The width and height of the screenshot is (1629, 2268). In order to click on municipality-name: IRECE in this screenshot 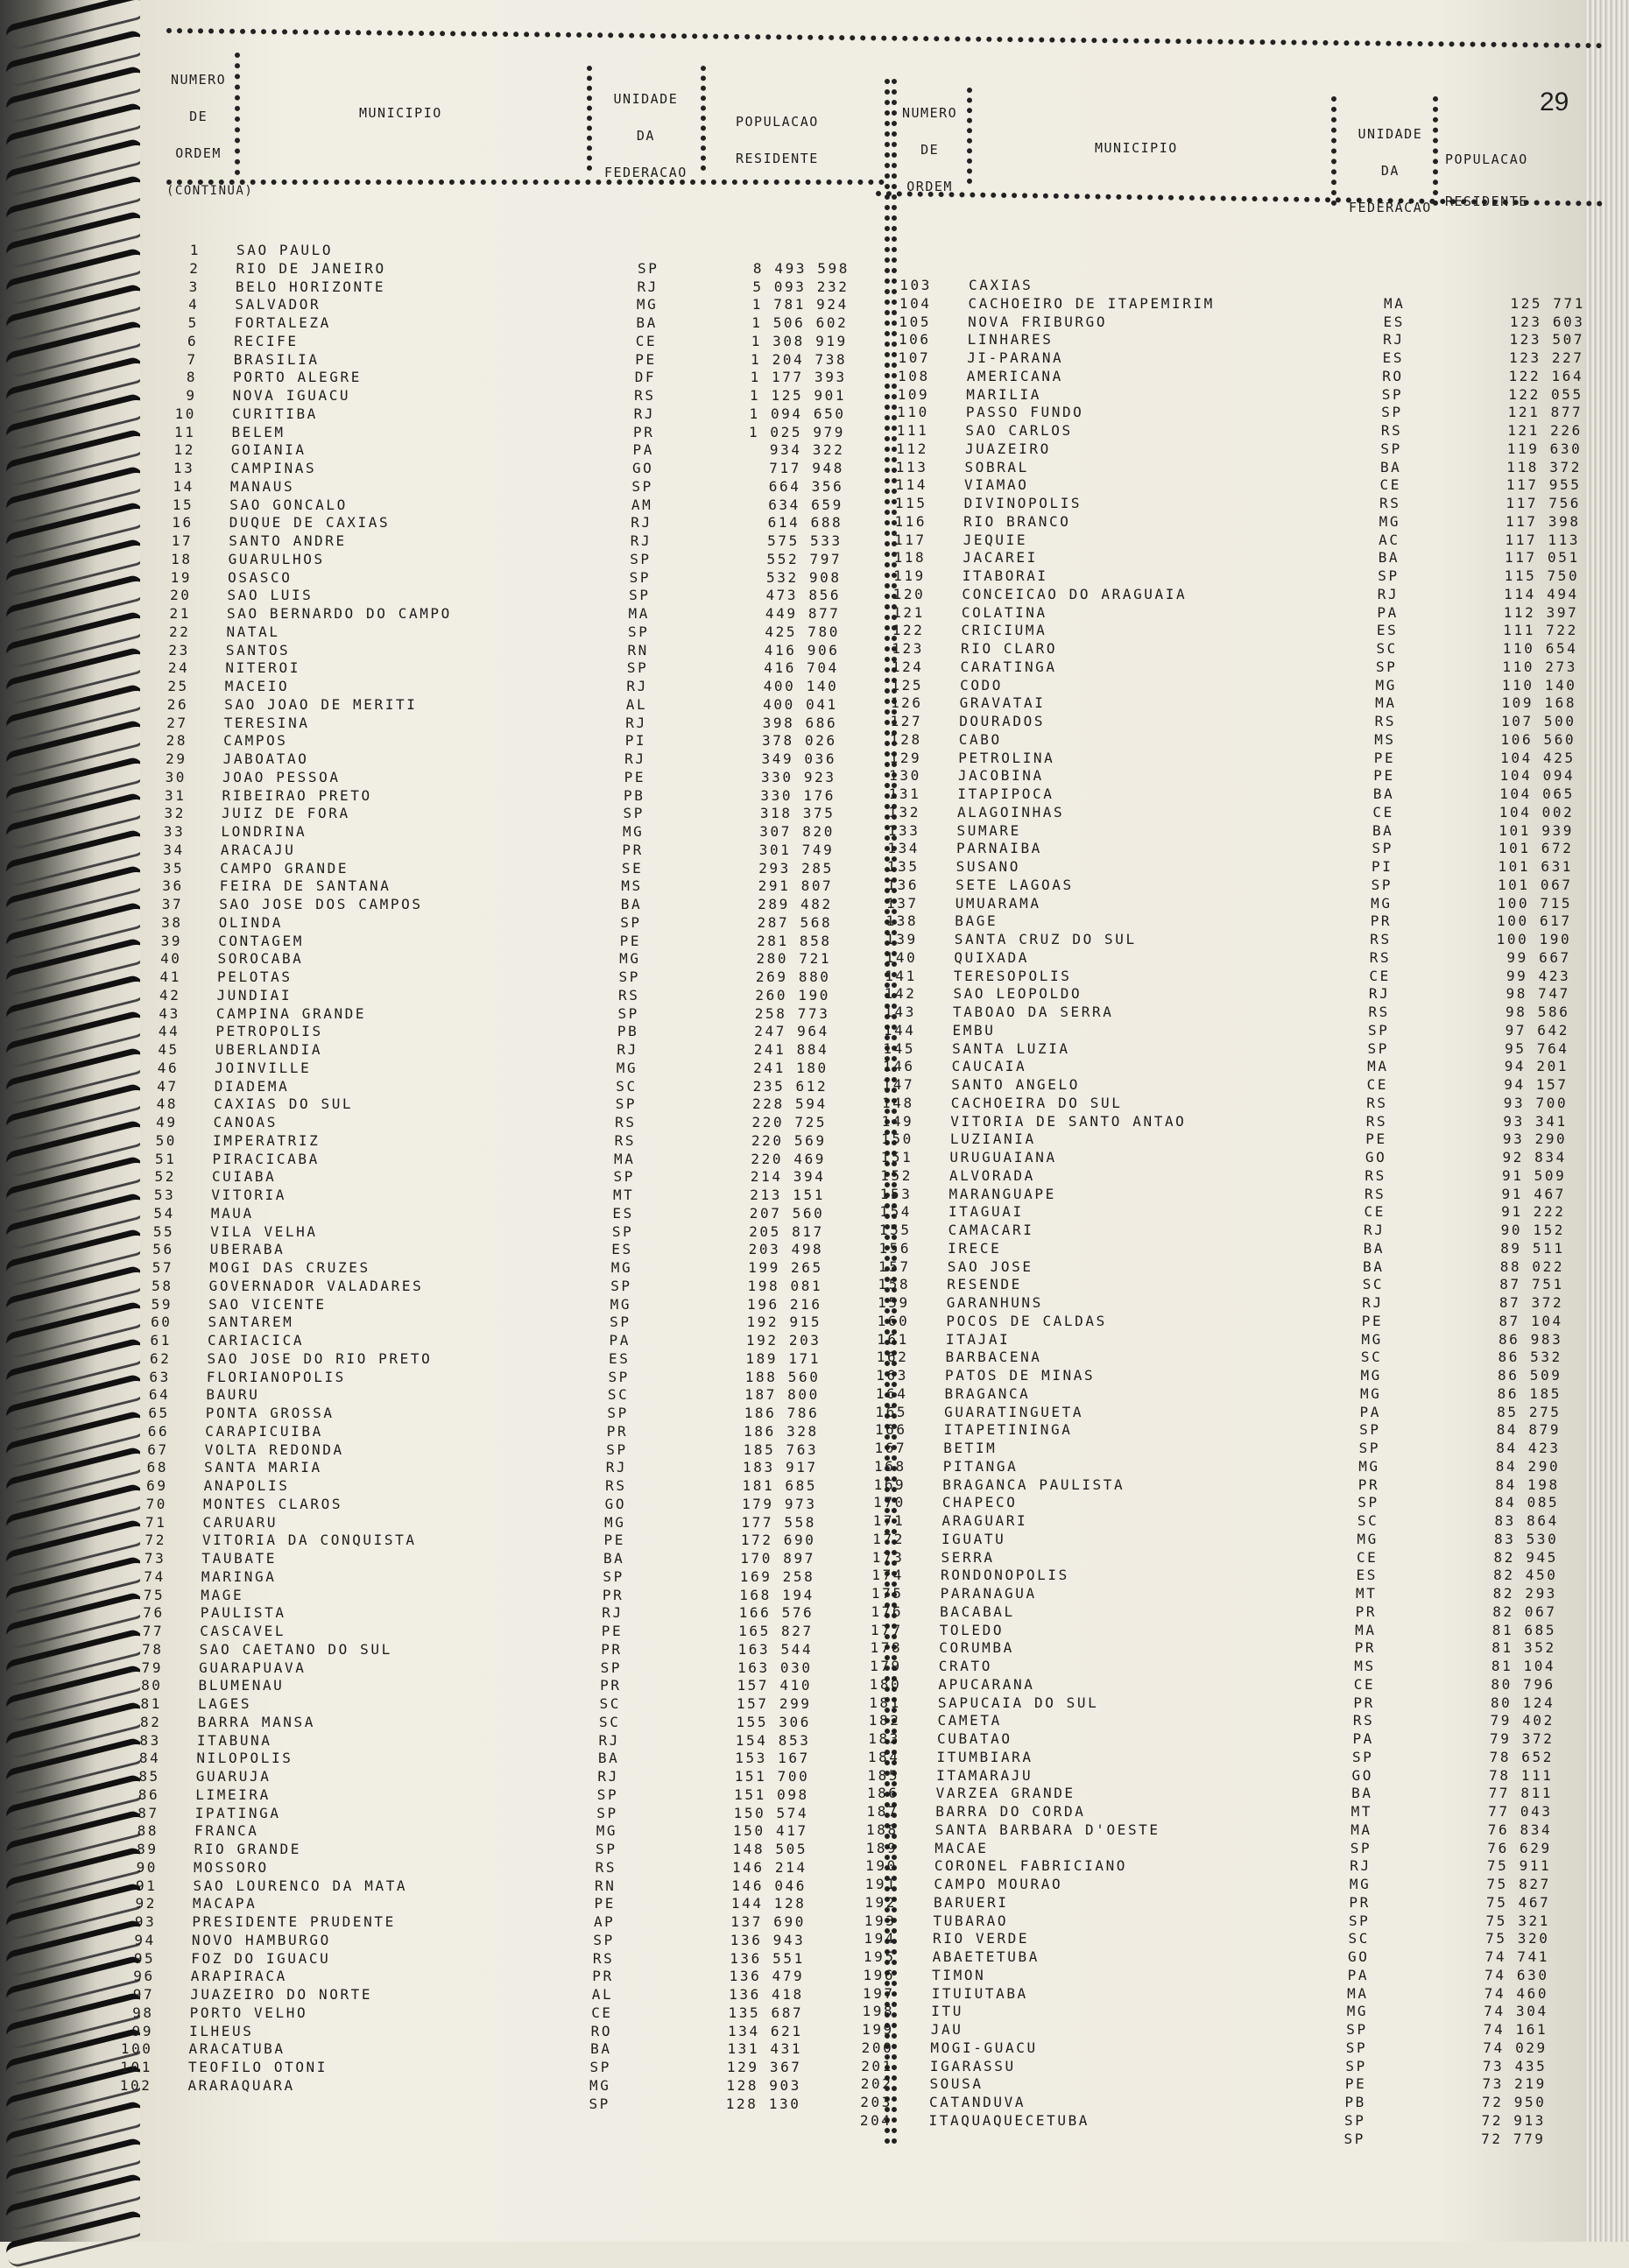, I will do `click(975, 1248)`.